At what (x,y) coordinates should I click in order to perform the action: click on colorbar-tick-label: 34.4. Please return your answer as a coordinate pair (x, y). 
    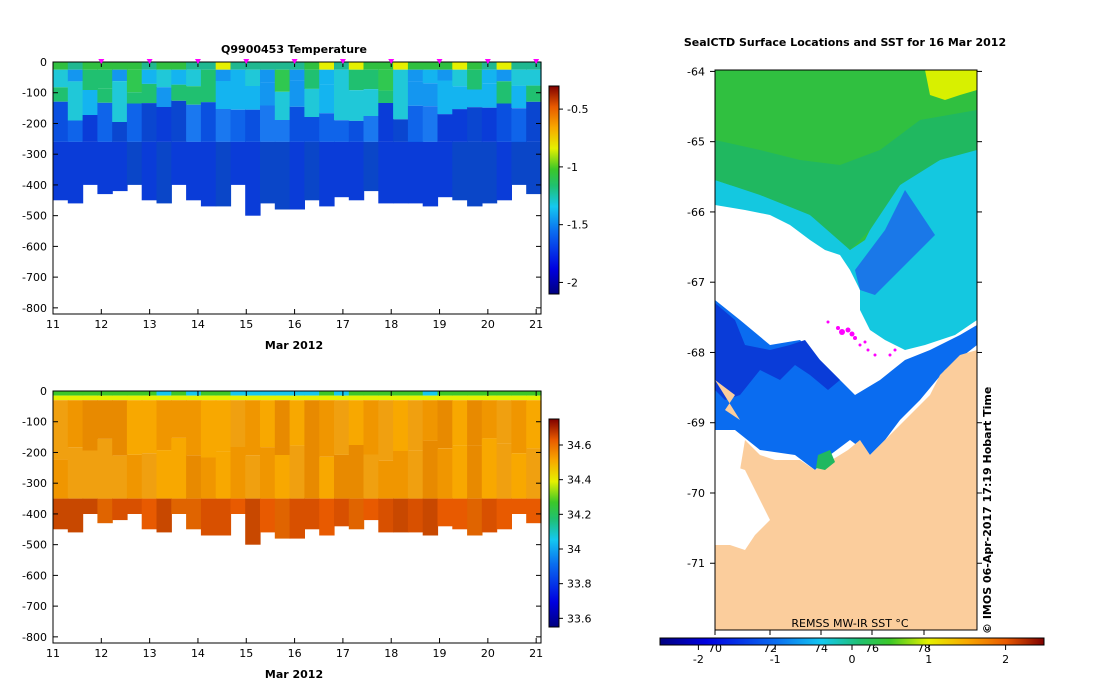
    Looking at the image, I should click on (579, 480).